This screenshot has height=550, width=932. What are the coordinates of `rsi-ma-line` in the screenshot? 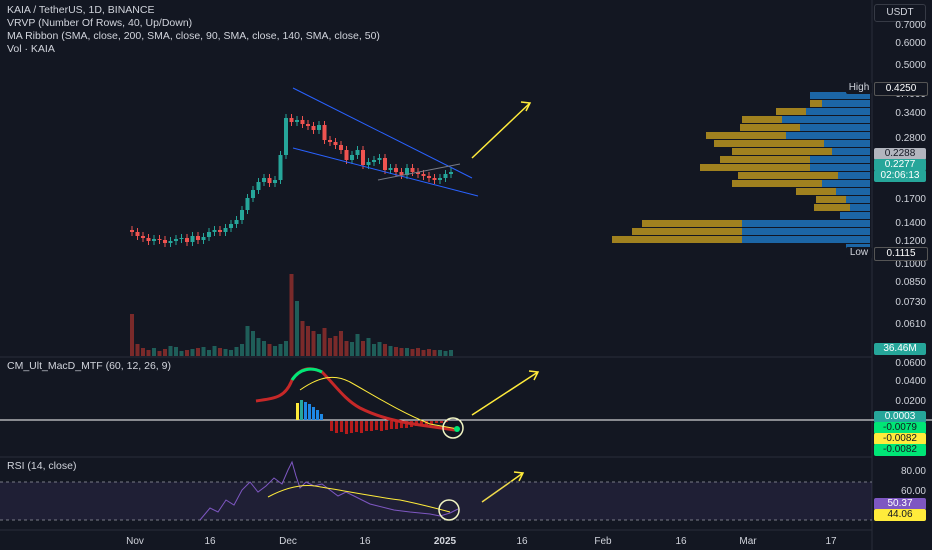 It's located at (359, 499).